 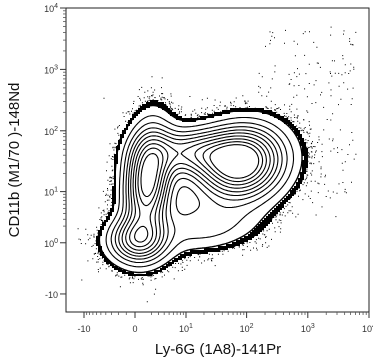 I want to click on y-tick-label: 10³, so click(x=51, y=69).